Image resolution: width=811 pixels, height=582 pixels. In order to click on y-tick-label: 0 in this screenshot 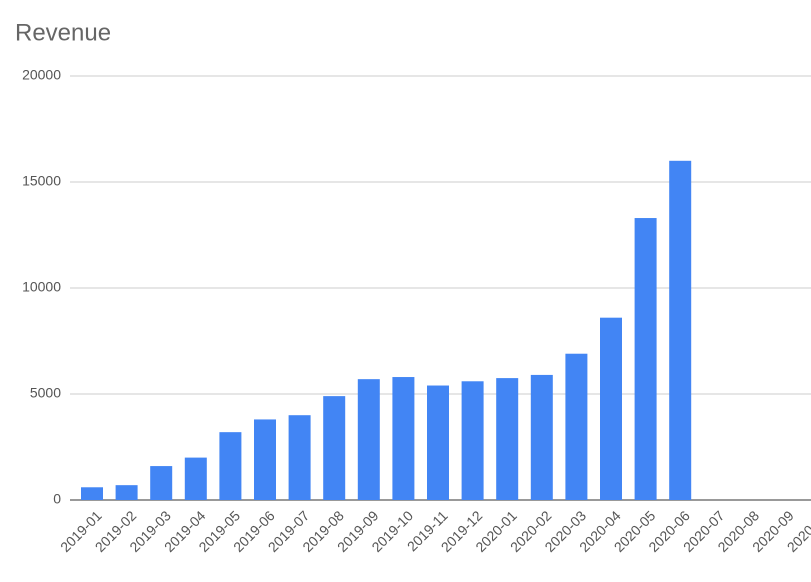, I will do `click(57, 499)`.